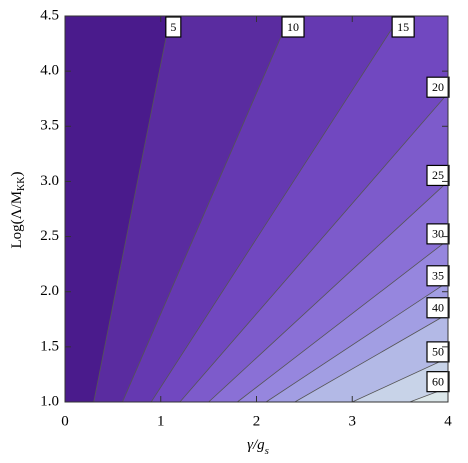 Image resolution: width=468 pixels, height=463 pixels. What do you see at coordinates (65, 421) in the screenshot?
I see `x-tick-label: 0` at bounding box center [65, 421].